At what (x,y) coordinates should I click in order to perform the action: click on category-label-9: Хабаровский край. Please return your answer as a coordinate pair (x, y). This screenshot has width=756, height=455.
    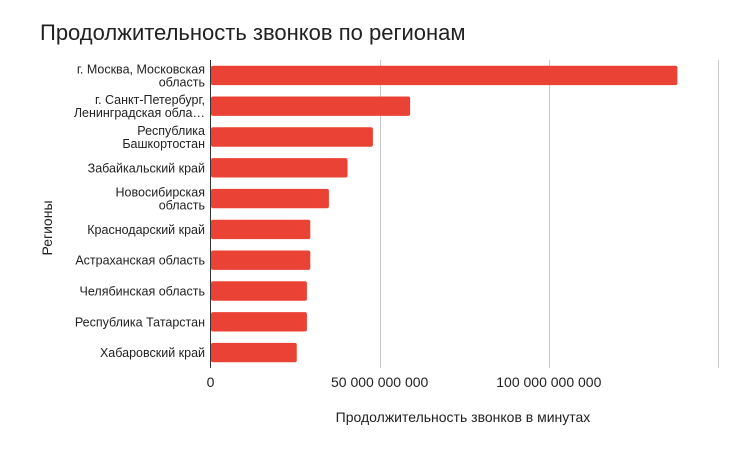
    Looking at the image, I should click on (152, 353).